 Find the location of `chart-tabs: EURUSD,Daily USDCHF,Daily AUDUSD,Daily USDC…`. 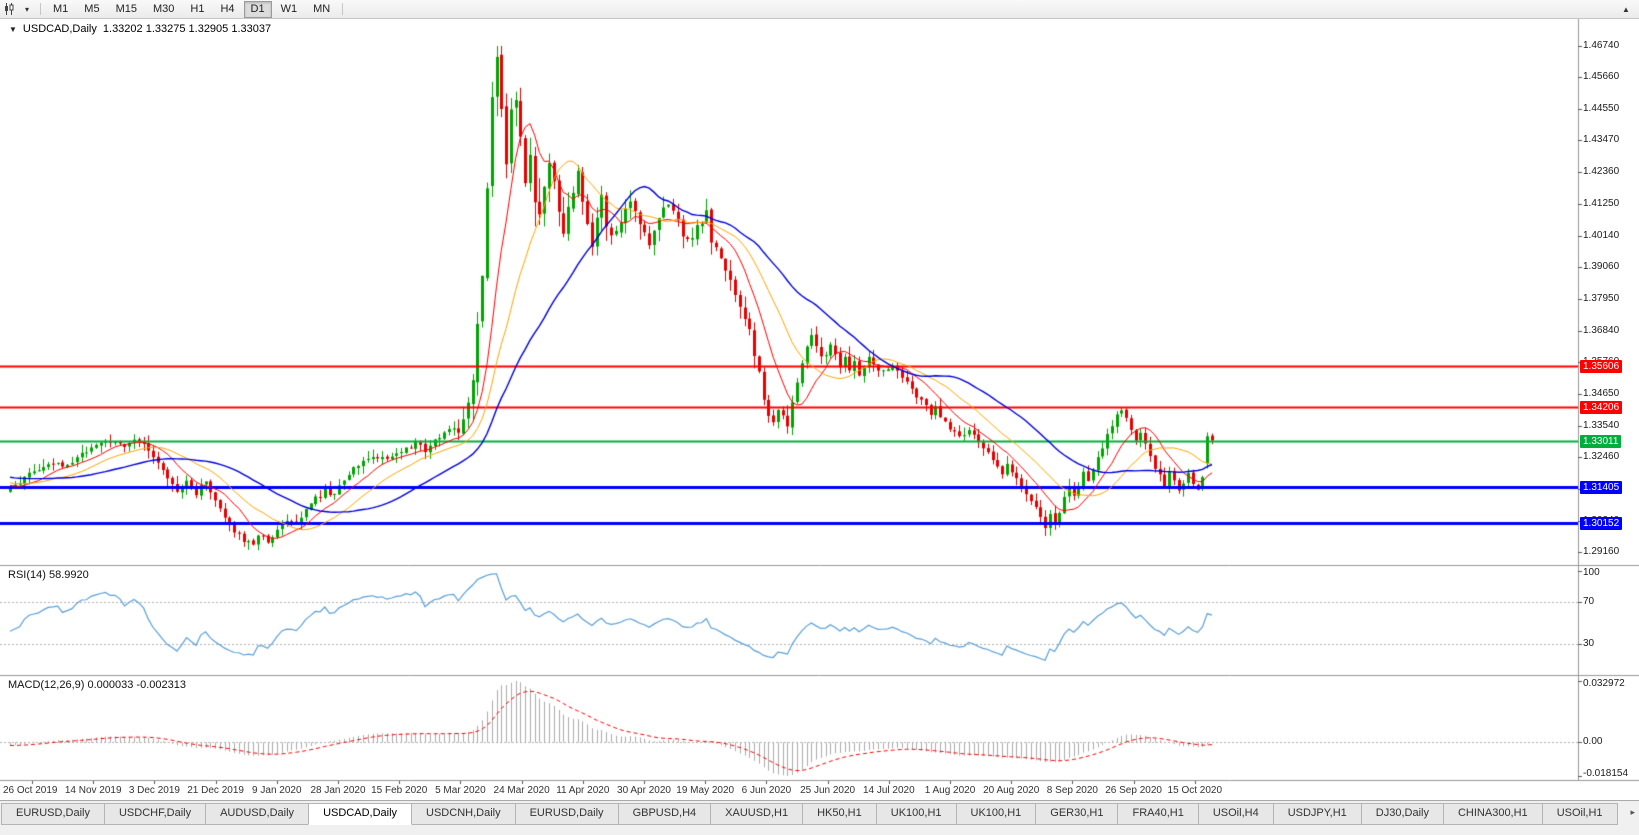

chart-tabs: EURUSD,Daily USDCHF,Daily AUDUSD,Daily USDC… is located at coordinates (819, 813).